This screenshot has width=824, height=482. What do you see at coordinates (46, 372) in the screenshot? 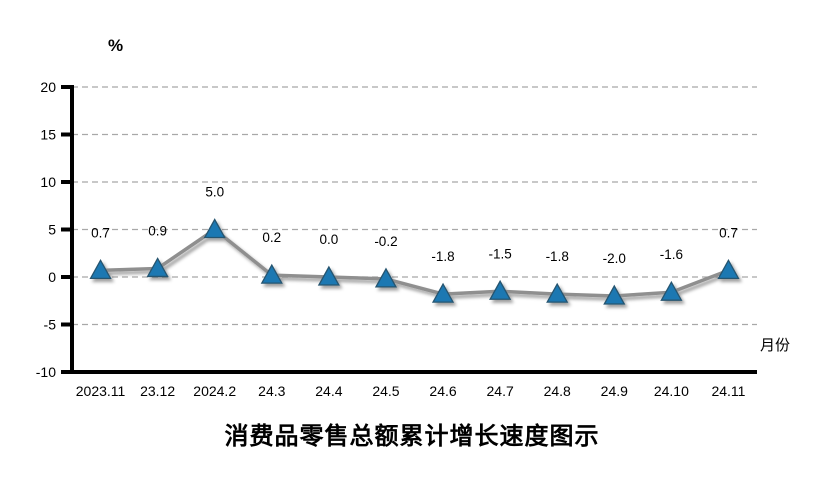
I see `y-tick-label: -10` at bounding box center [46, 372].